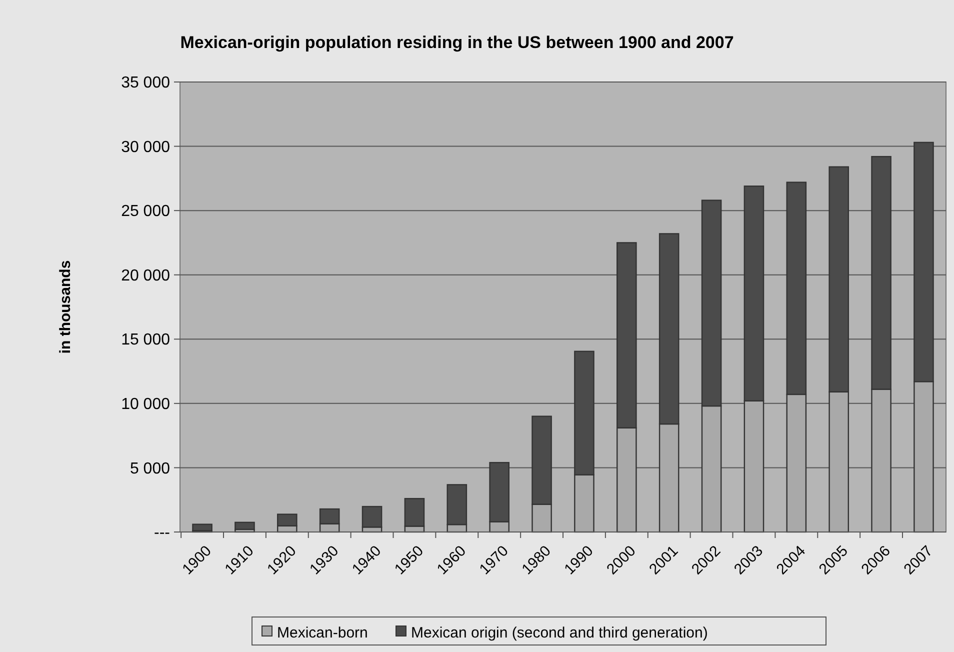  I want to click on y-axis-title: in thousands, so click(65, 307).